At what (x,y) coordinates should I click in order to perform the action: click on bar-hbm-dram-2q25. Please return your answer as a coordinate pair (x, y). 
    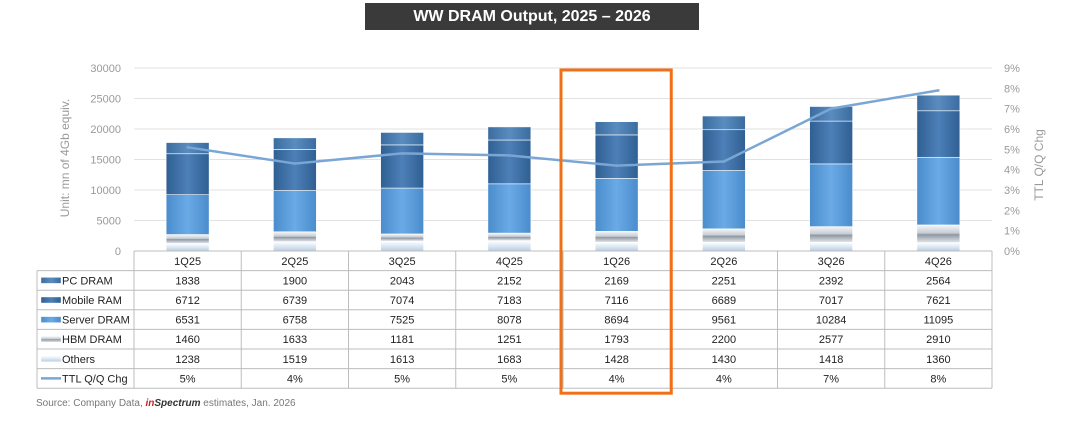
    Looking at the image, I should click on (295, 237).